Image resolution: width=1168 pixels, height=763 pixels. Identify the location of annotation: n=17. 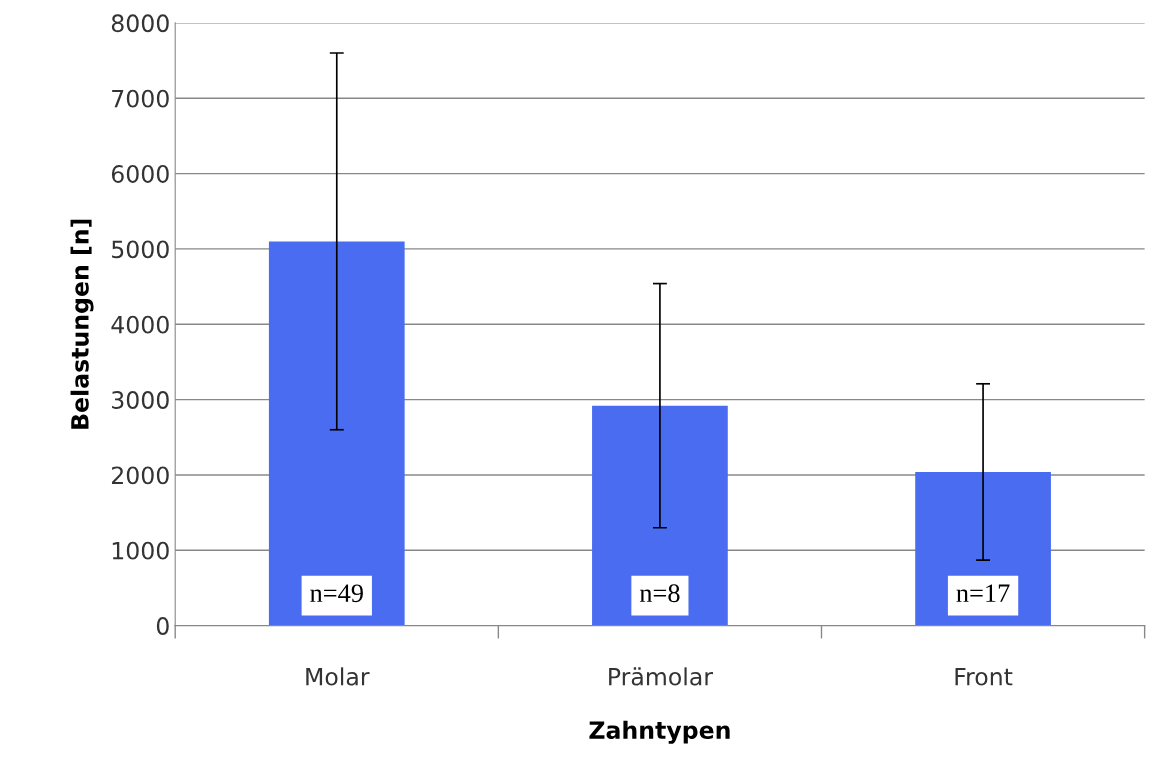
(983, 593).